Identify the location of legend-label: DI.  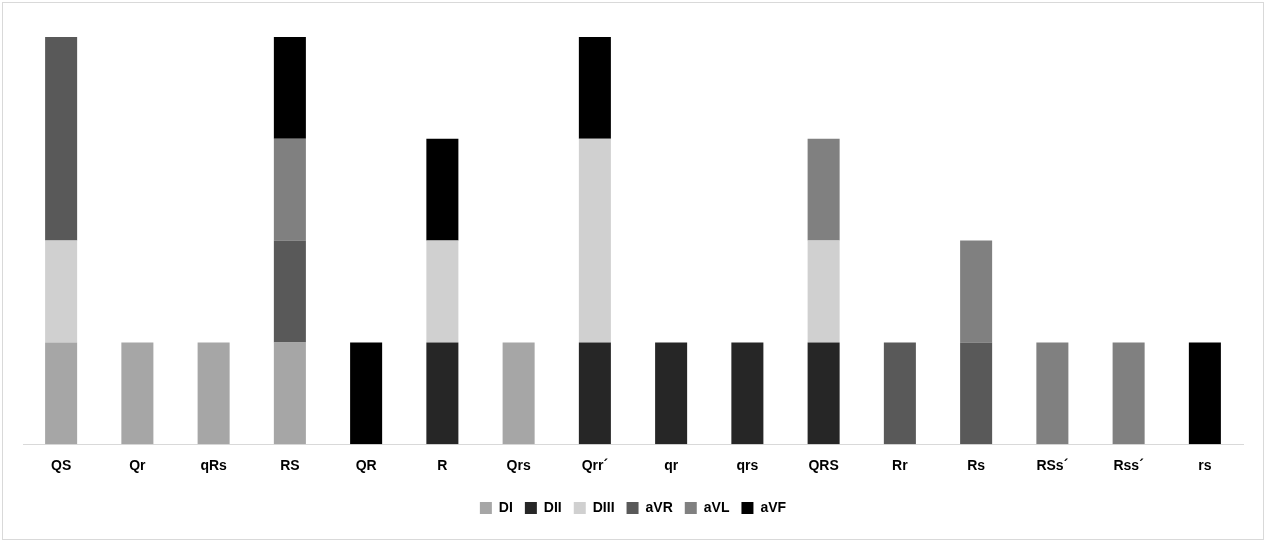
(505, 506).